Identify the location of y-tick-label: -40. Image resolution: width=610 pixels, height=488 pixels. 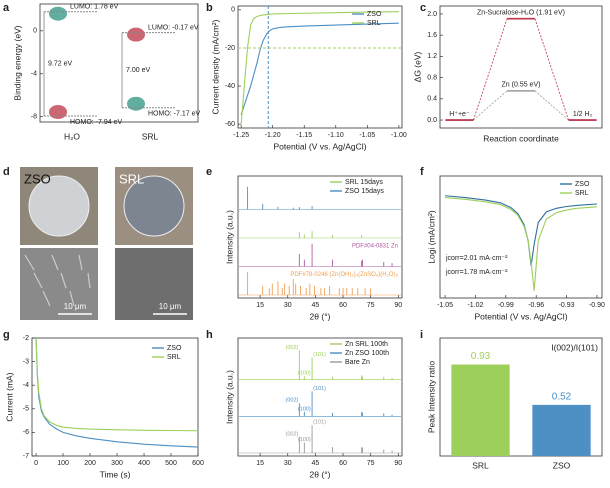
(230, 86).